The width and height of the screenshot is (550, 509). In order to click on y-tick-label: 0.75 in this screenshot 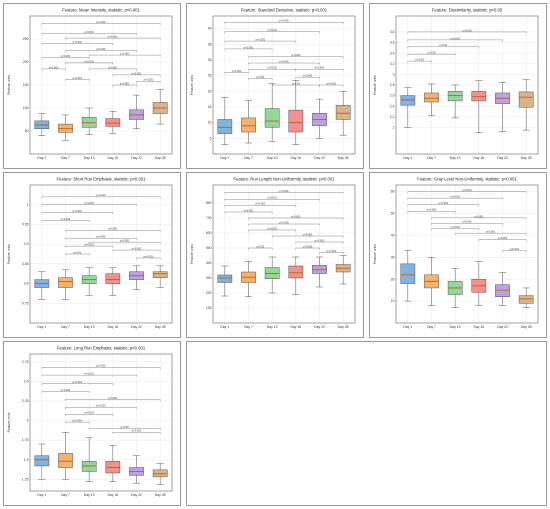, I will do `click(25, 303)`.